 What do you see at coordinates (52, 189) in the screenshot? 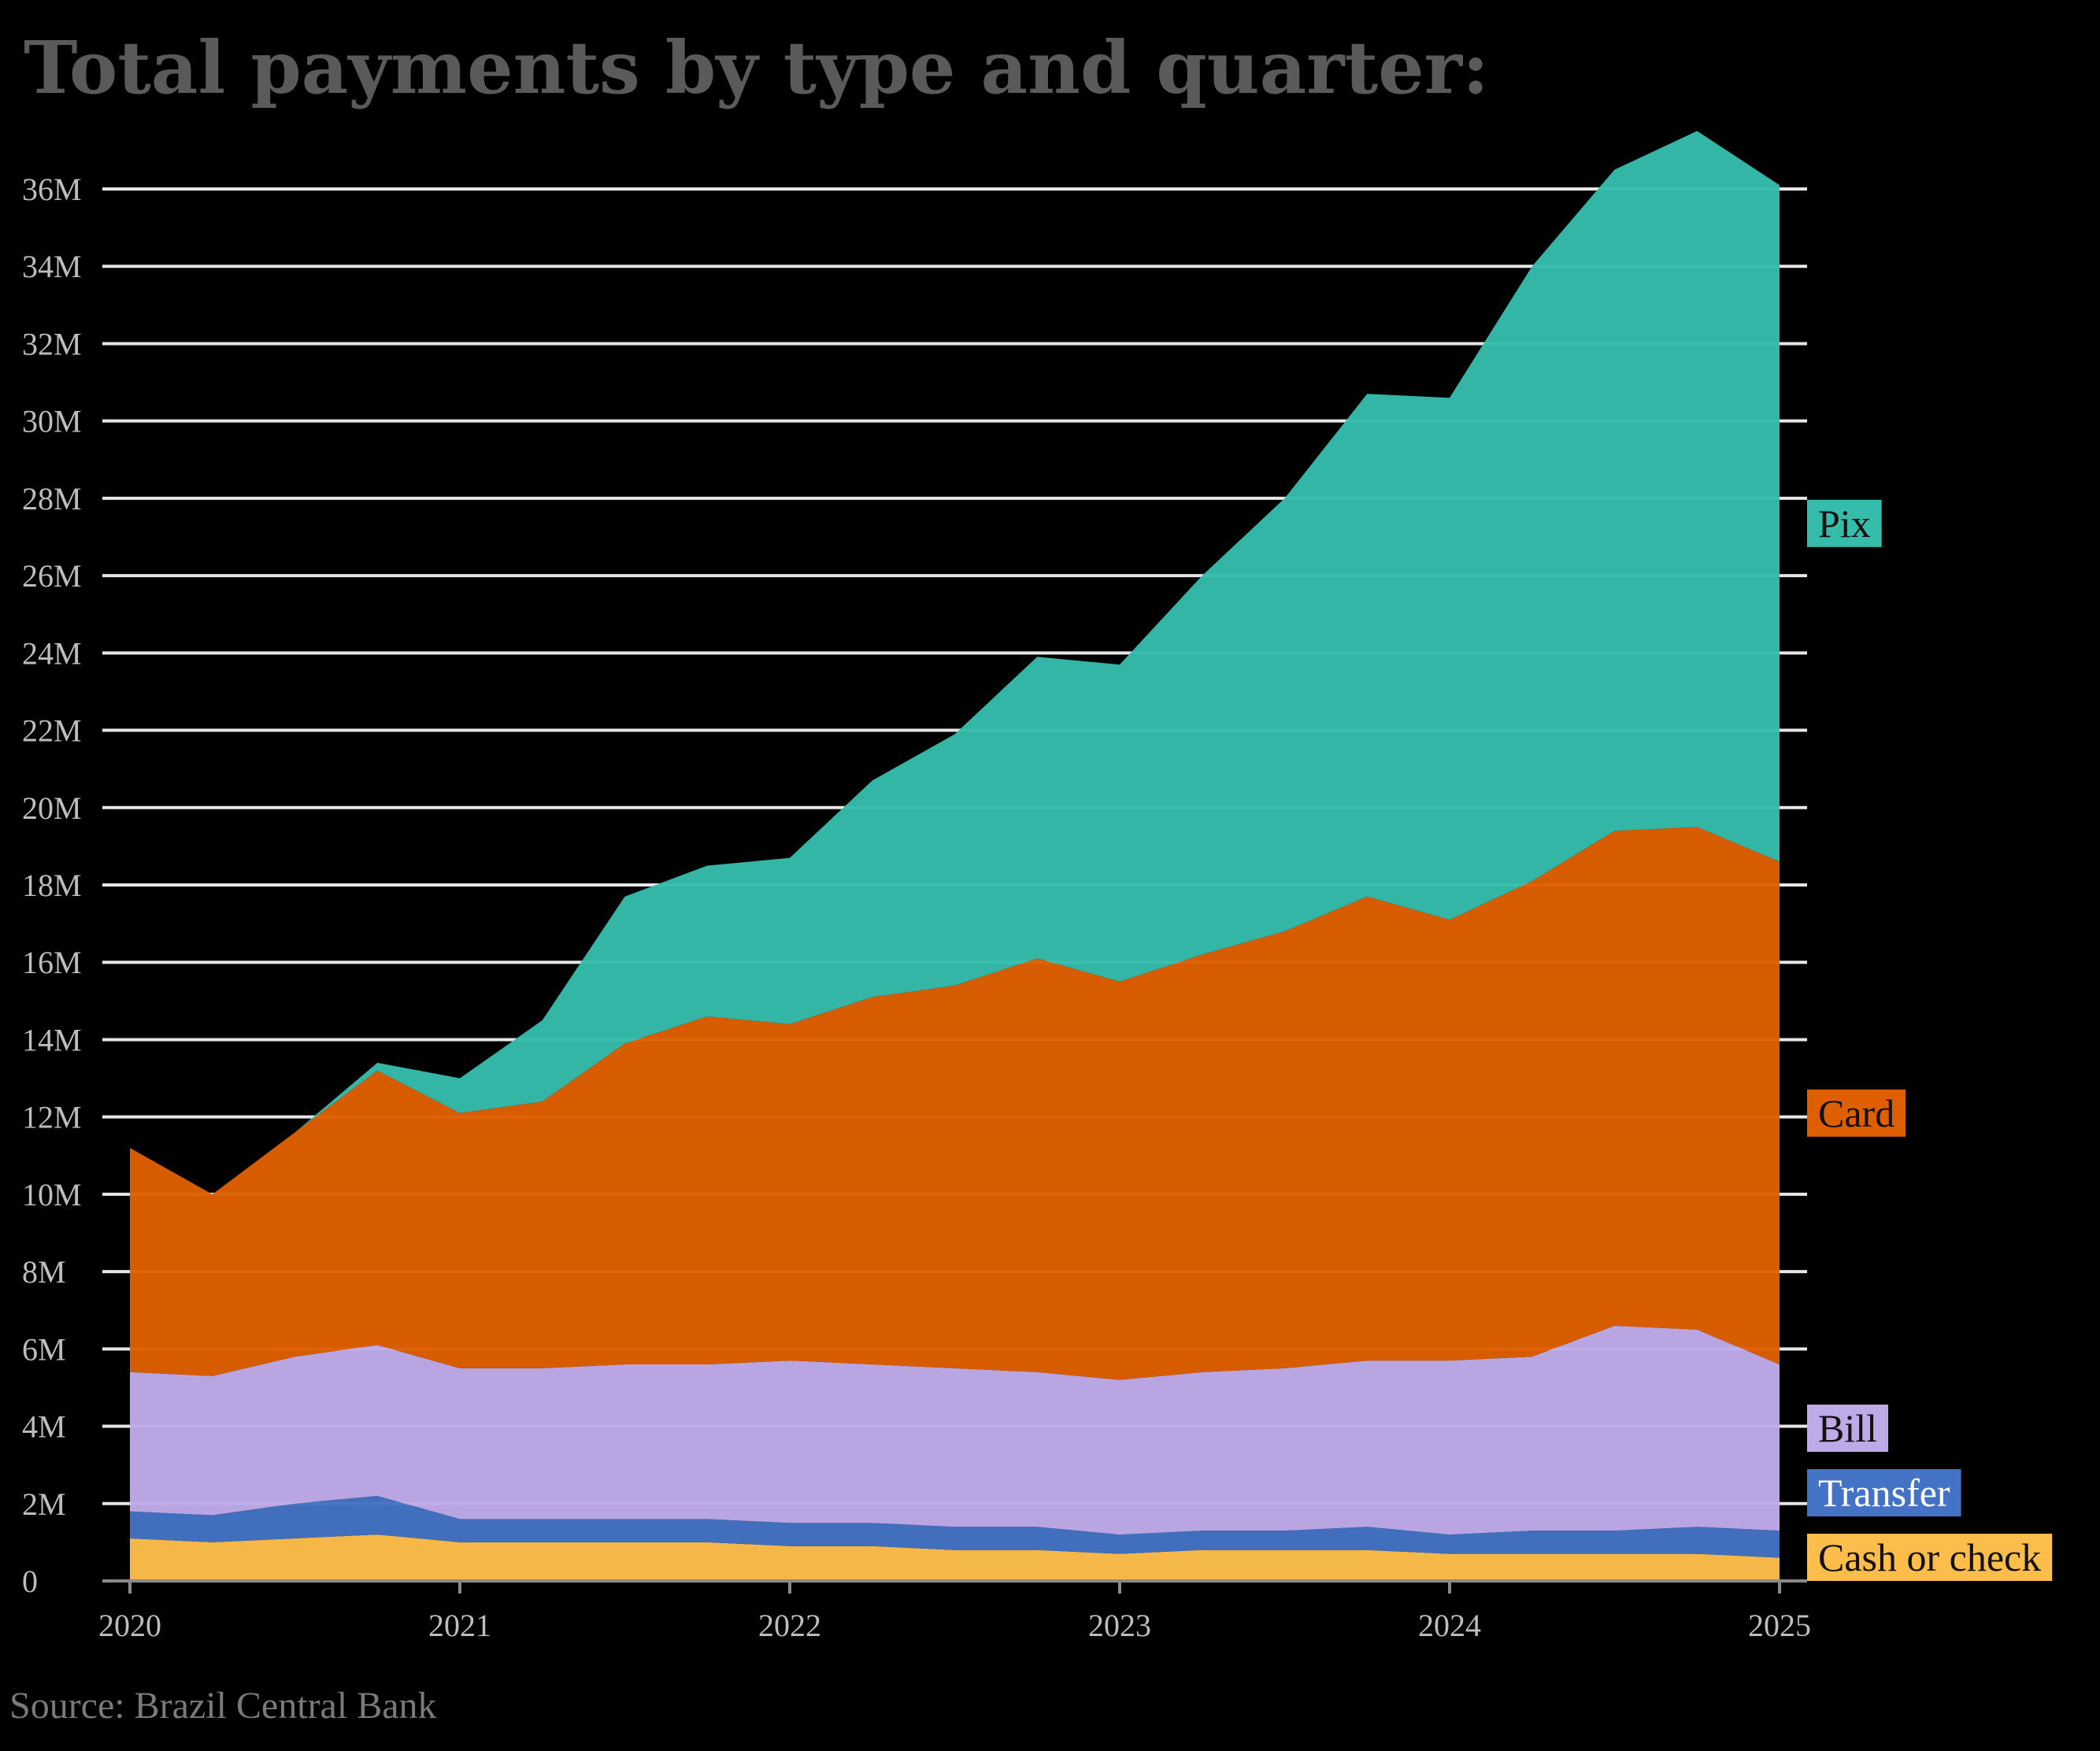
I see `y-tick-label: 36M` at bounding box center [52, 189].